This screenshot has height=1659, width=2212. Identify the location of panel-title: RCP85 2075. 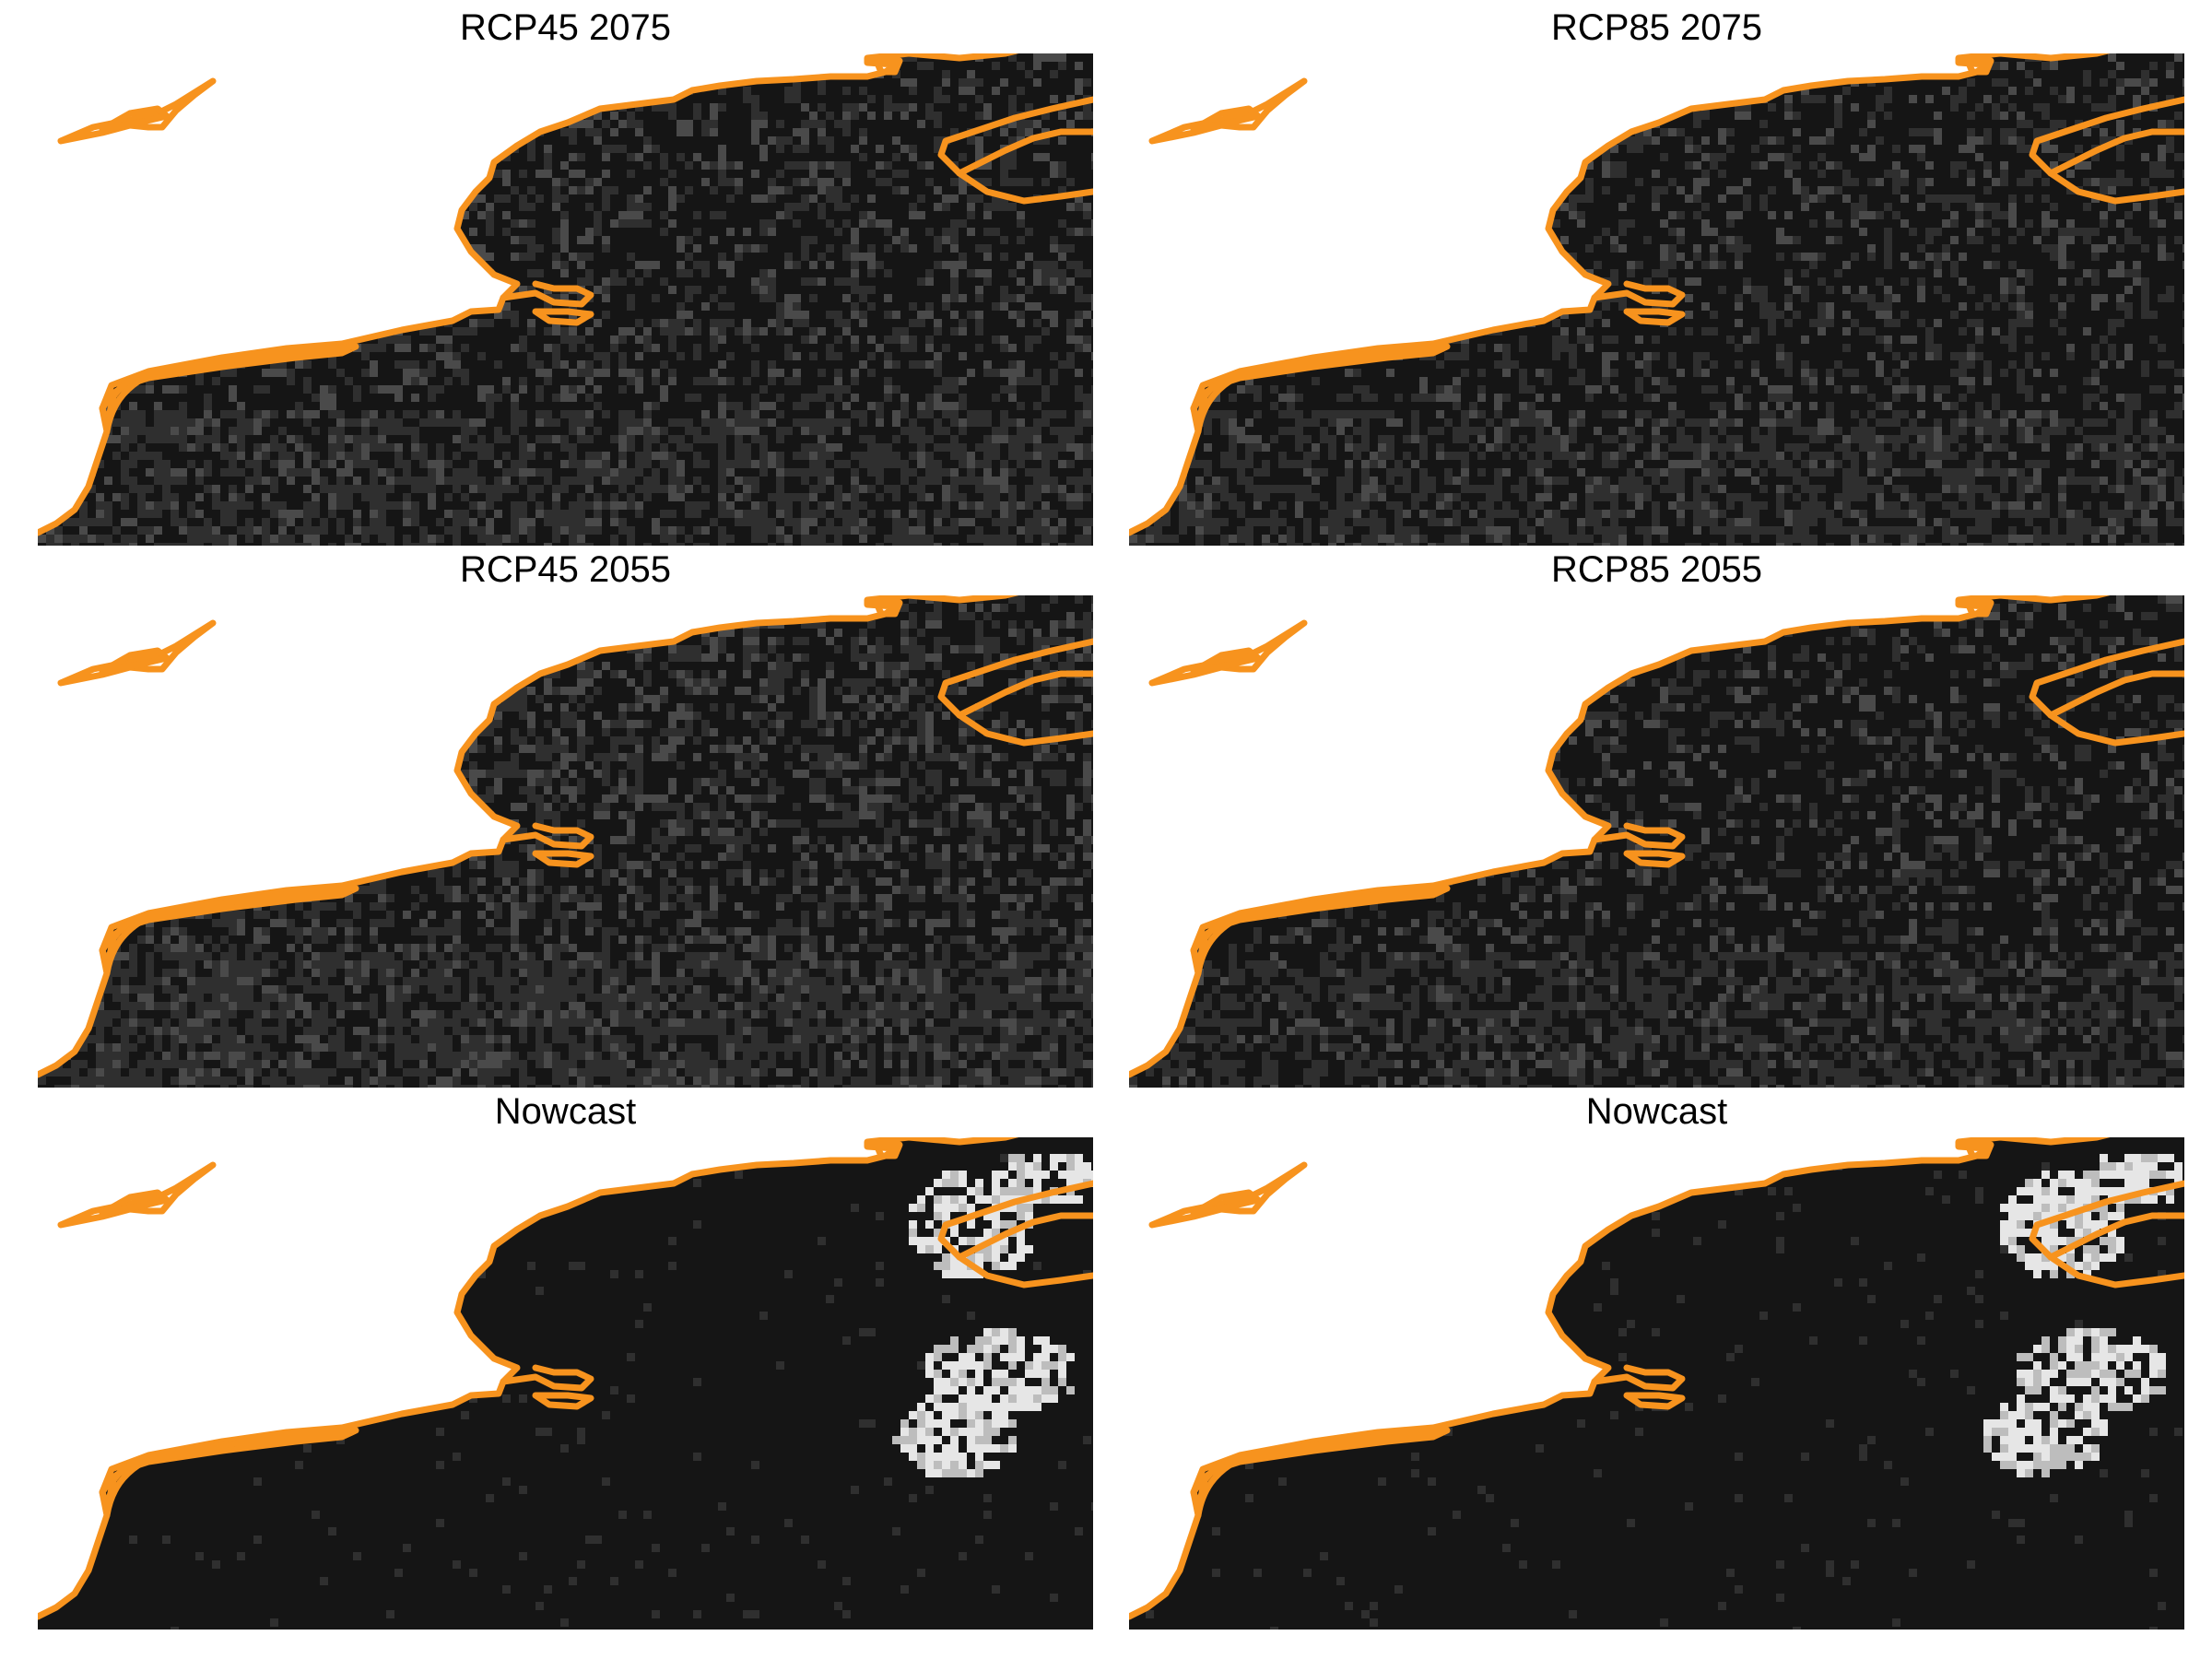
(1656, 27).